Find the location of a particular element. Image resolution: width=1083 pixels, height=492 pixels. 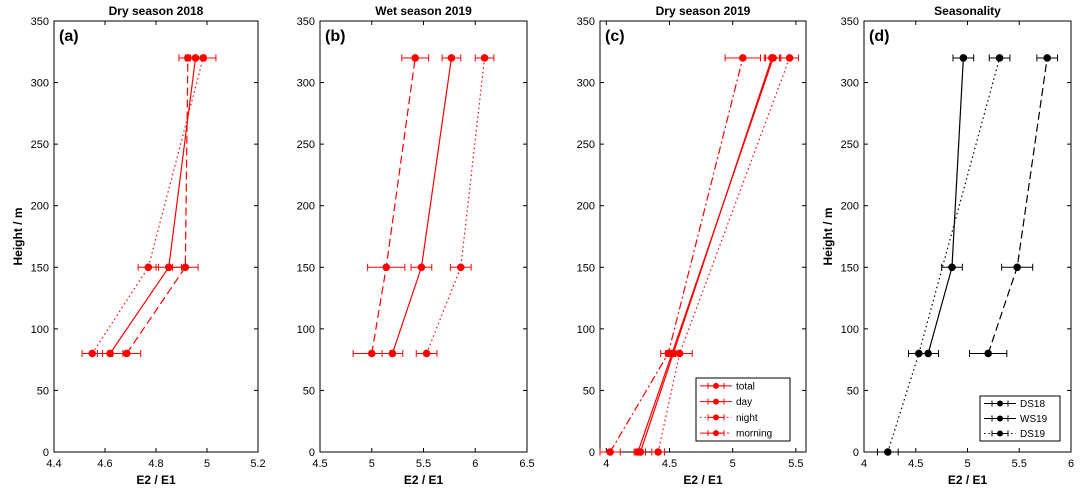

series-DS19 is located at coordinates (943, 255).